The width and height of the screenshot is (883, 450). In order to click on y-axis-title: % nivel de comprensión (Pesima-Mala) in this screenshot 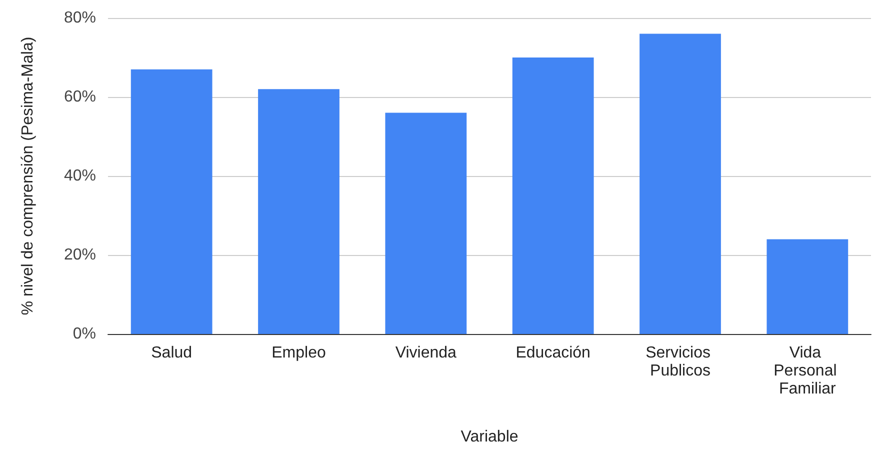, I will do `click(28, 176)`.